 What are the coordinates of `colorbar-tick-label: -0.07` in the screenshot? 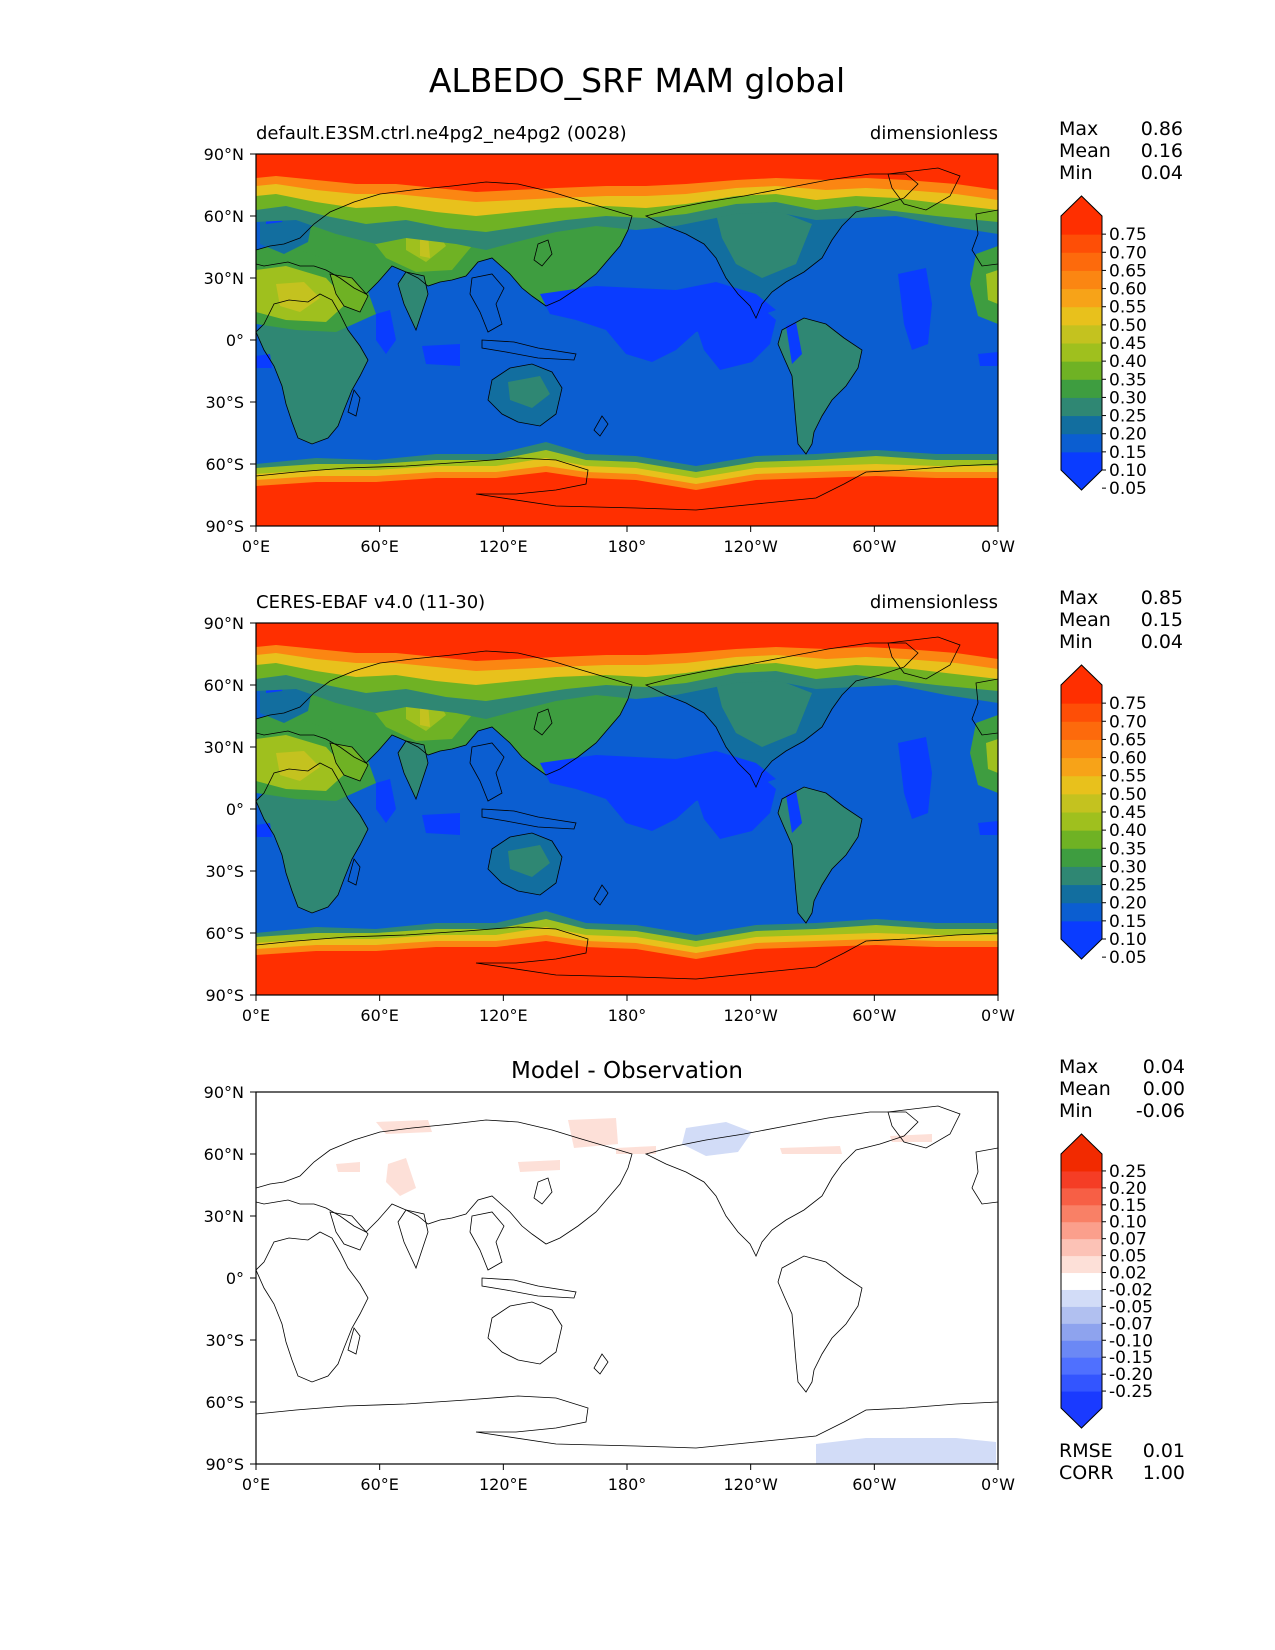 It's located at (1131, 1324).